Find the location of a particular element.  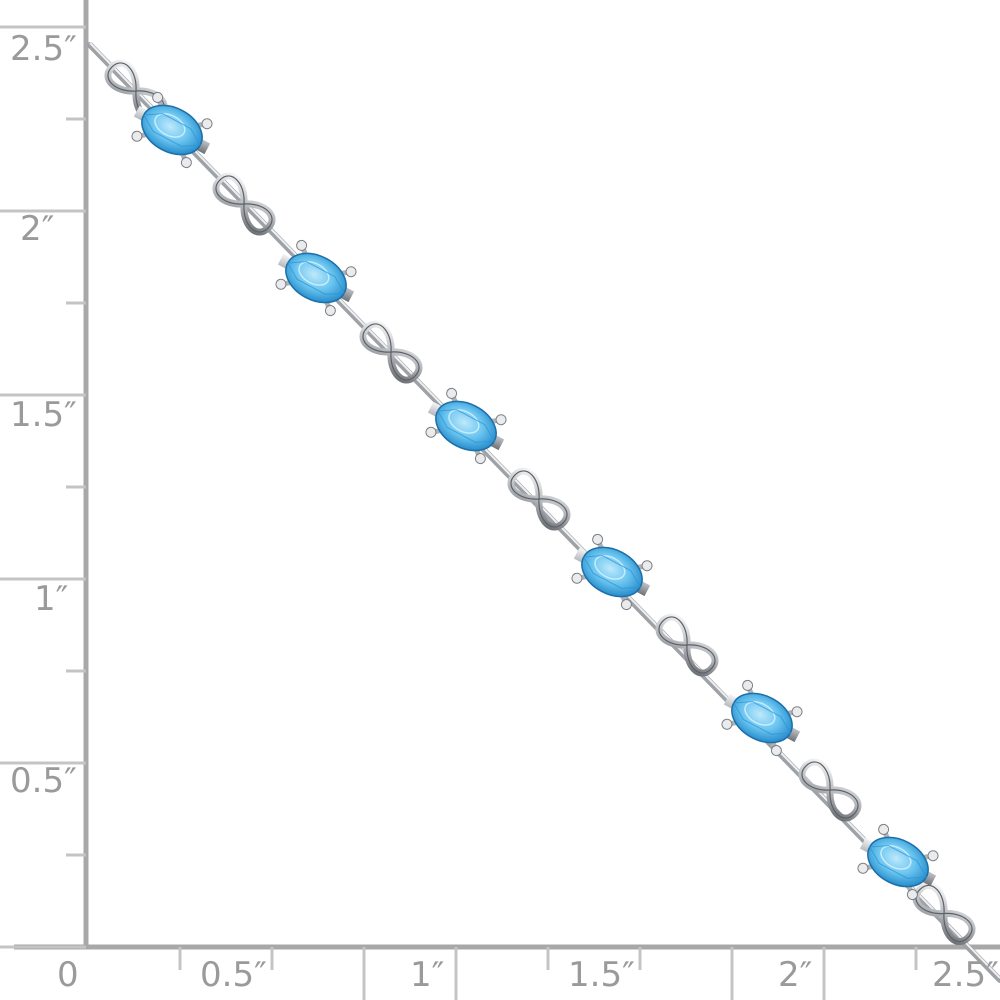

ruler-label-h-1.5: 1.5″ is located at coordinates (601, 975).